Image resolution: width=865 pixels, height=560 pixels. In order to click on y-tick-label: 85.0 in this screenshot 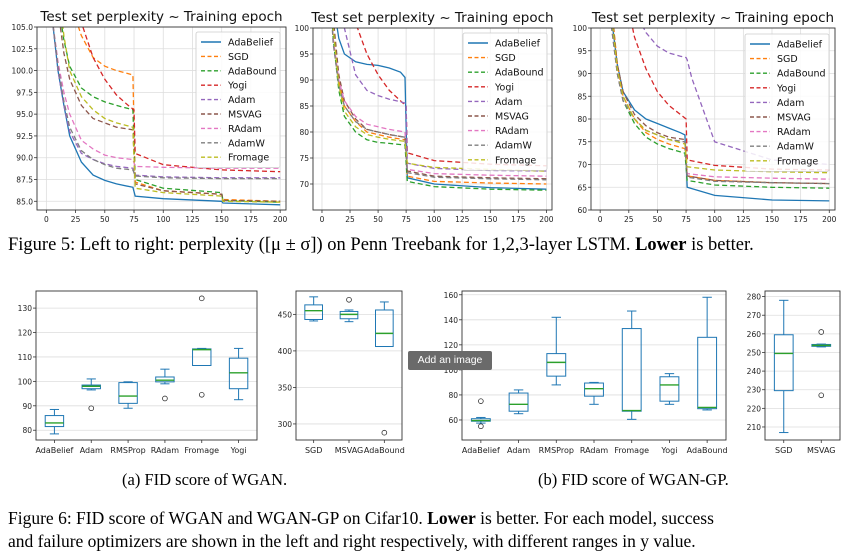, I will do `click(24, 201)`.